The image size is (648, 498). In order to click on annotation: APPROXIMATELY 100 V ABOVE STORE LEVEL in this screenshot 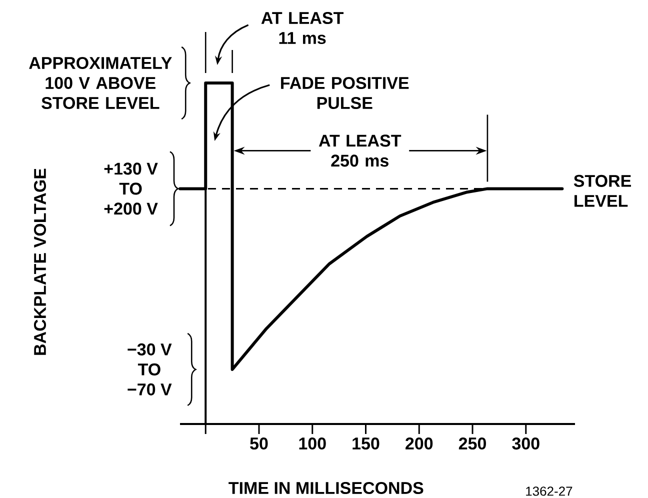, I will do `click(100, 83)`.